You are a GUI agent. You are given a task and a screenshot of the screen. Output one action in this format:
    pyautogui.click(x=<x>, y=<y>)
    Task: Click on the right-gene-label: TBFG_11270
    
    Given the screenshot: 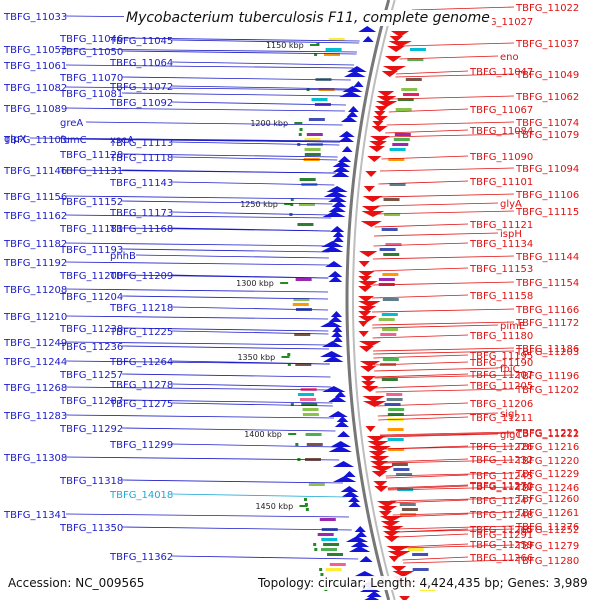 What is the action you would take?
    pyautogui.click(x=501, y=486)
    